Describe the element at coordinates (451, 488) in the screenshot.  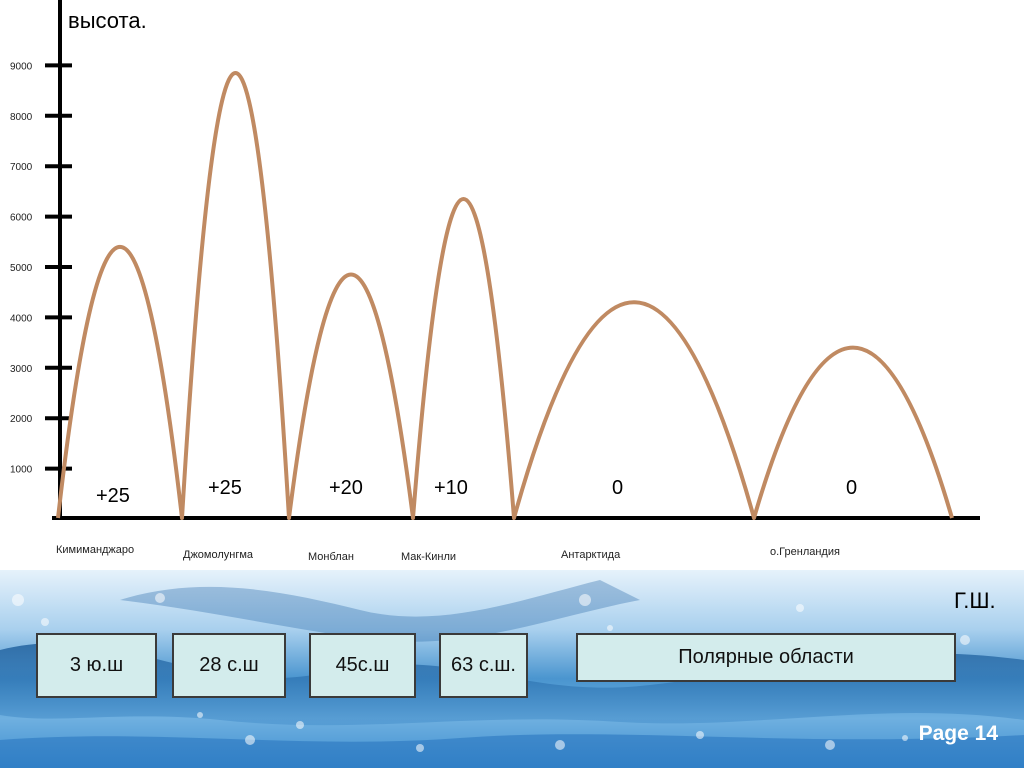
I see `temperature-label: +10` at that location.